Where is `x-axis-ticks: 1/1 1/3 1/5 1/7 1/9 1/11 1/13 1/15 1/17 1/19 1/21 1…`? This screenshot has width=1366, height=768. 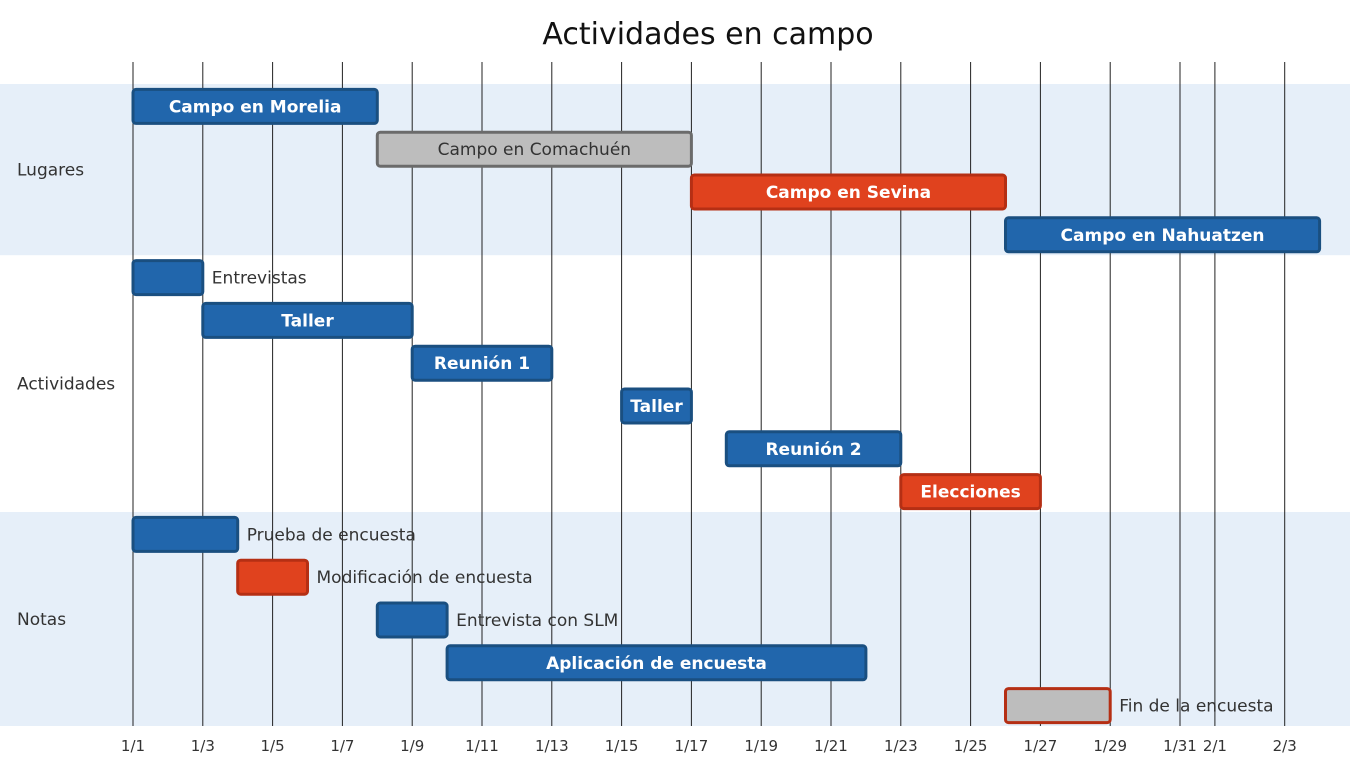
x-axis-ticks: 1/1 1/3 1/5 1/7 1/9 1/11 1/13 1/15 1/17 1/19 1/21 1… is located at coordinates (709, 746).